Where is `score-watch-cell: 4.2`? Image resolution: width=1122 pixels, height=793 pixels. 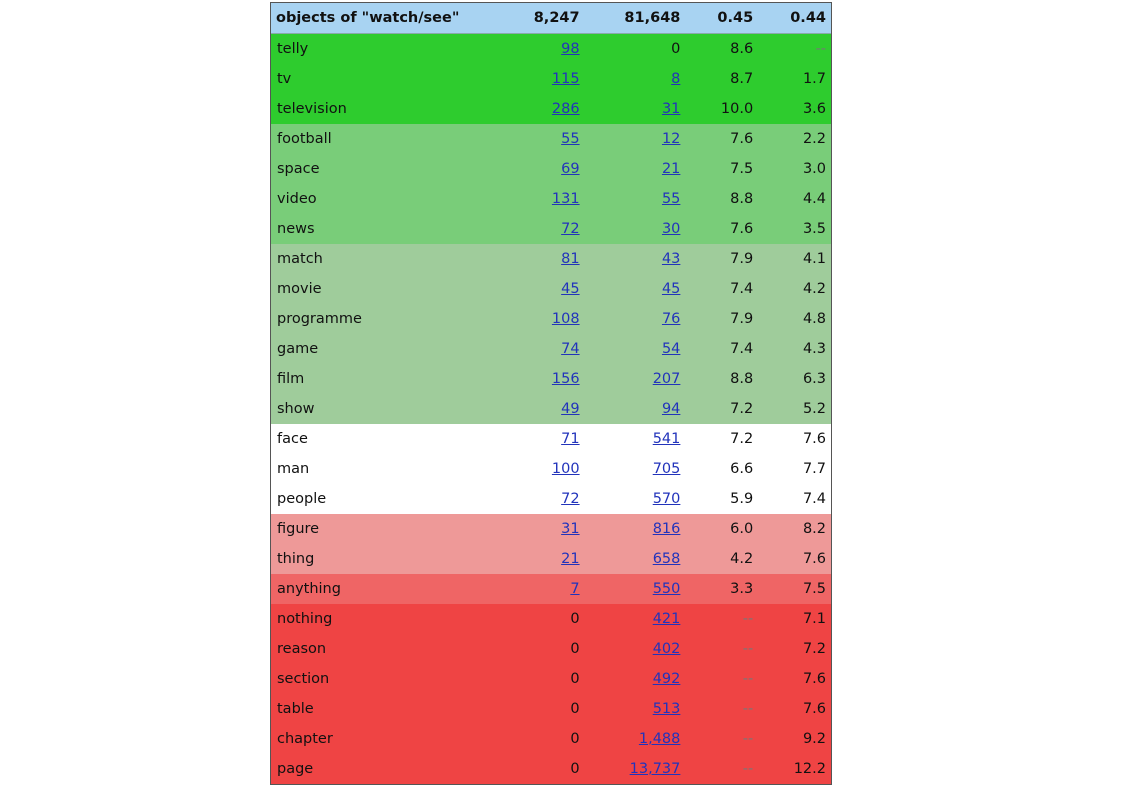
score-watch-cell: 4.2 is located at coordinates (742, 559).